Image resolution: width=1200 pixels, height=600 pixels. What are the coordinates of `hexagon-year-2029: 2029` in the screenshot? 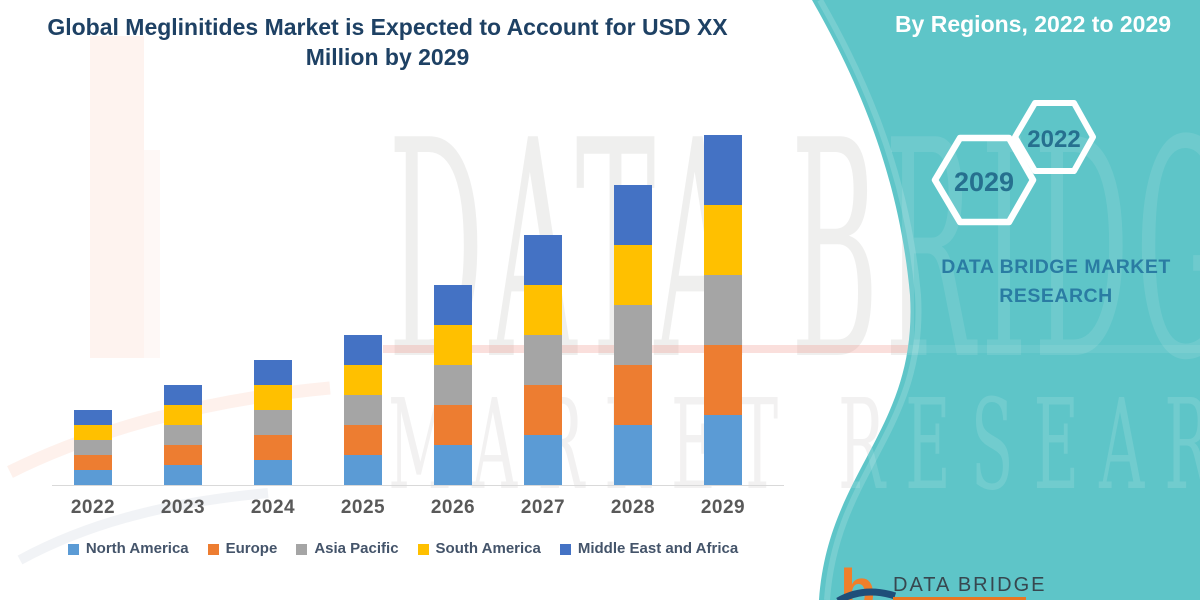 It's located at (984, 182).